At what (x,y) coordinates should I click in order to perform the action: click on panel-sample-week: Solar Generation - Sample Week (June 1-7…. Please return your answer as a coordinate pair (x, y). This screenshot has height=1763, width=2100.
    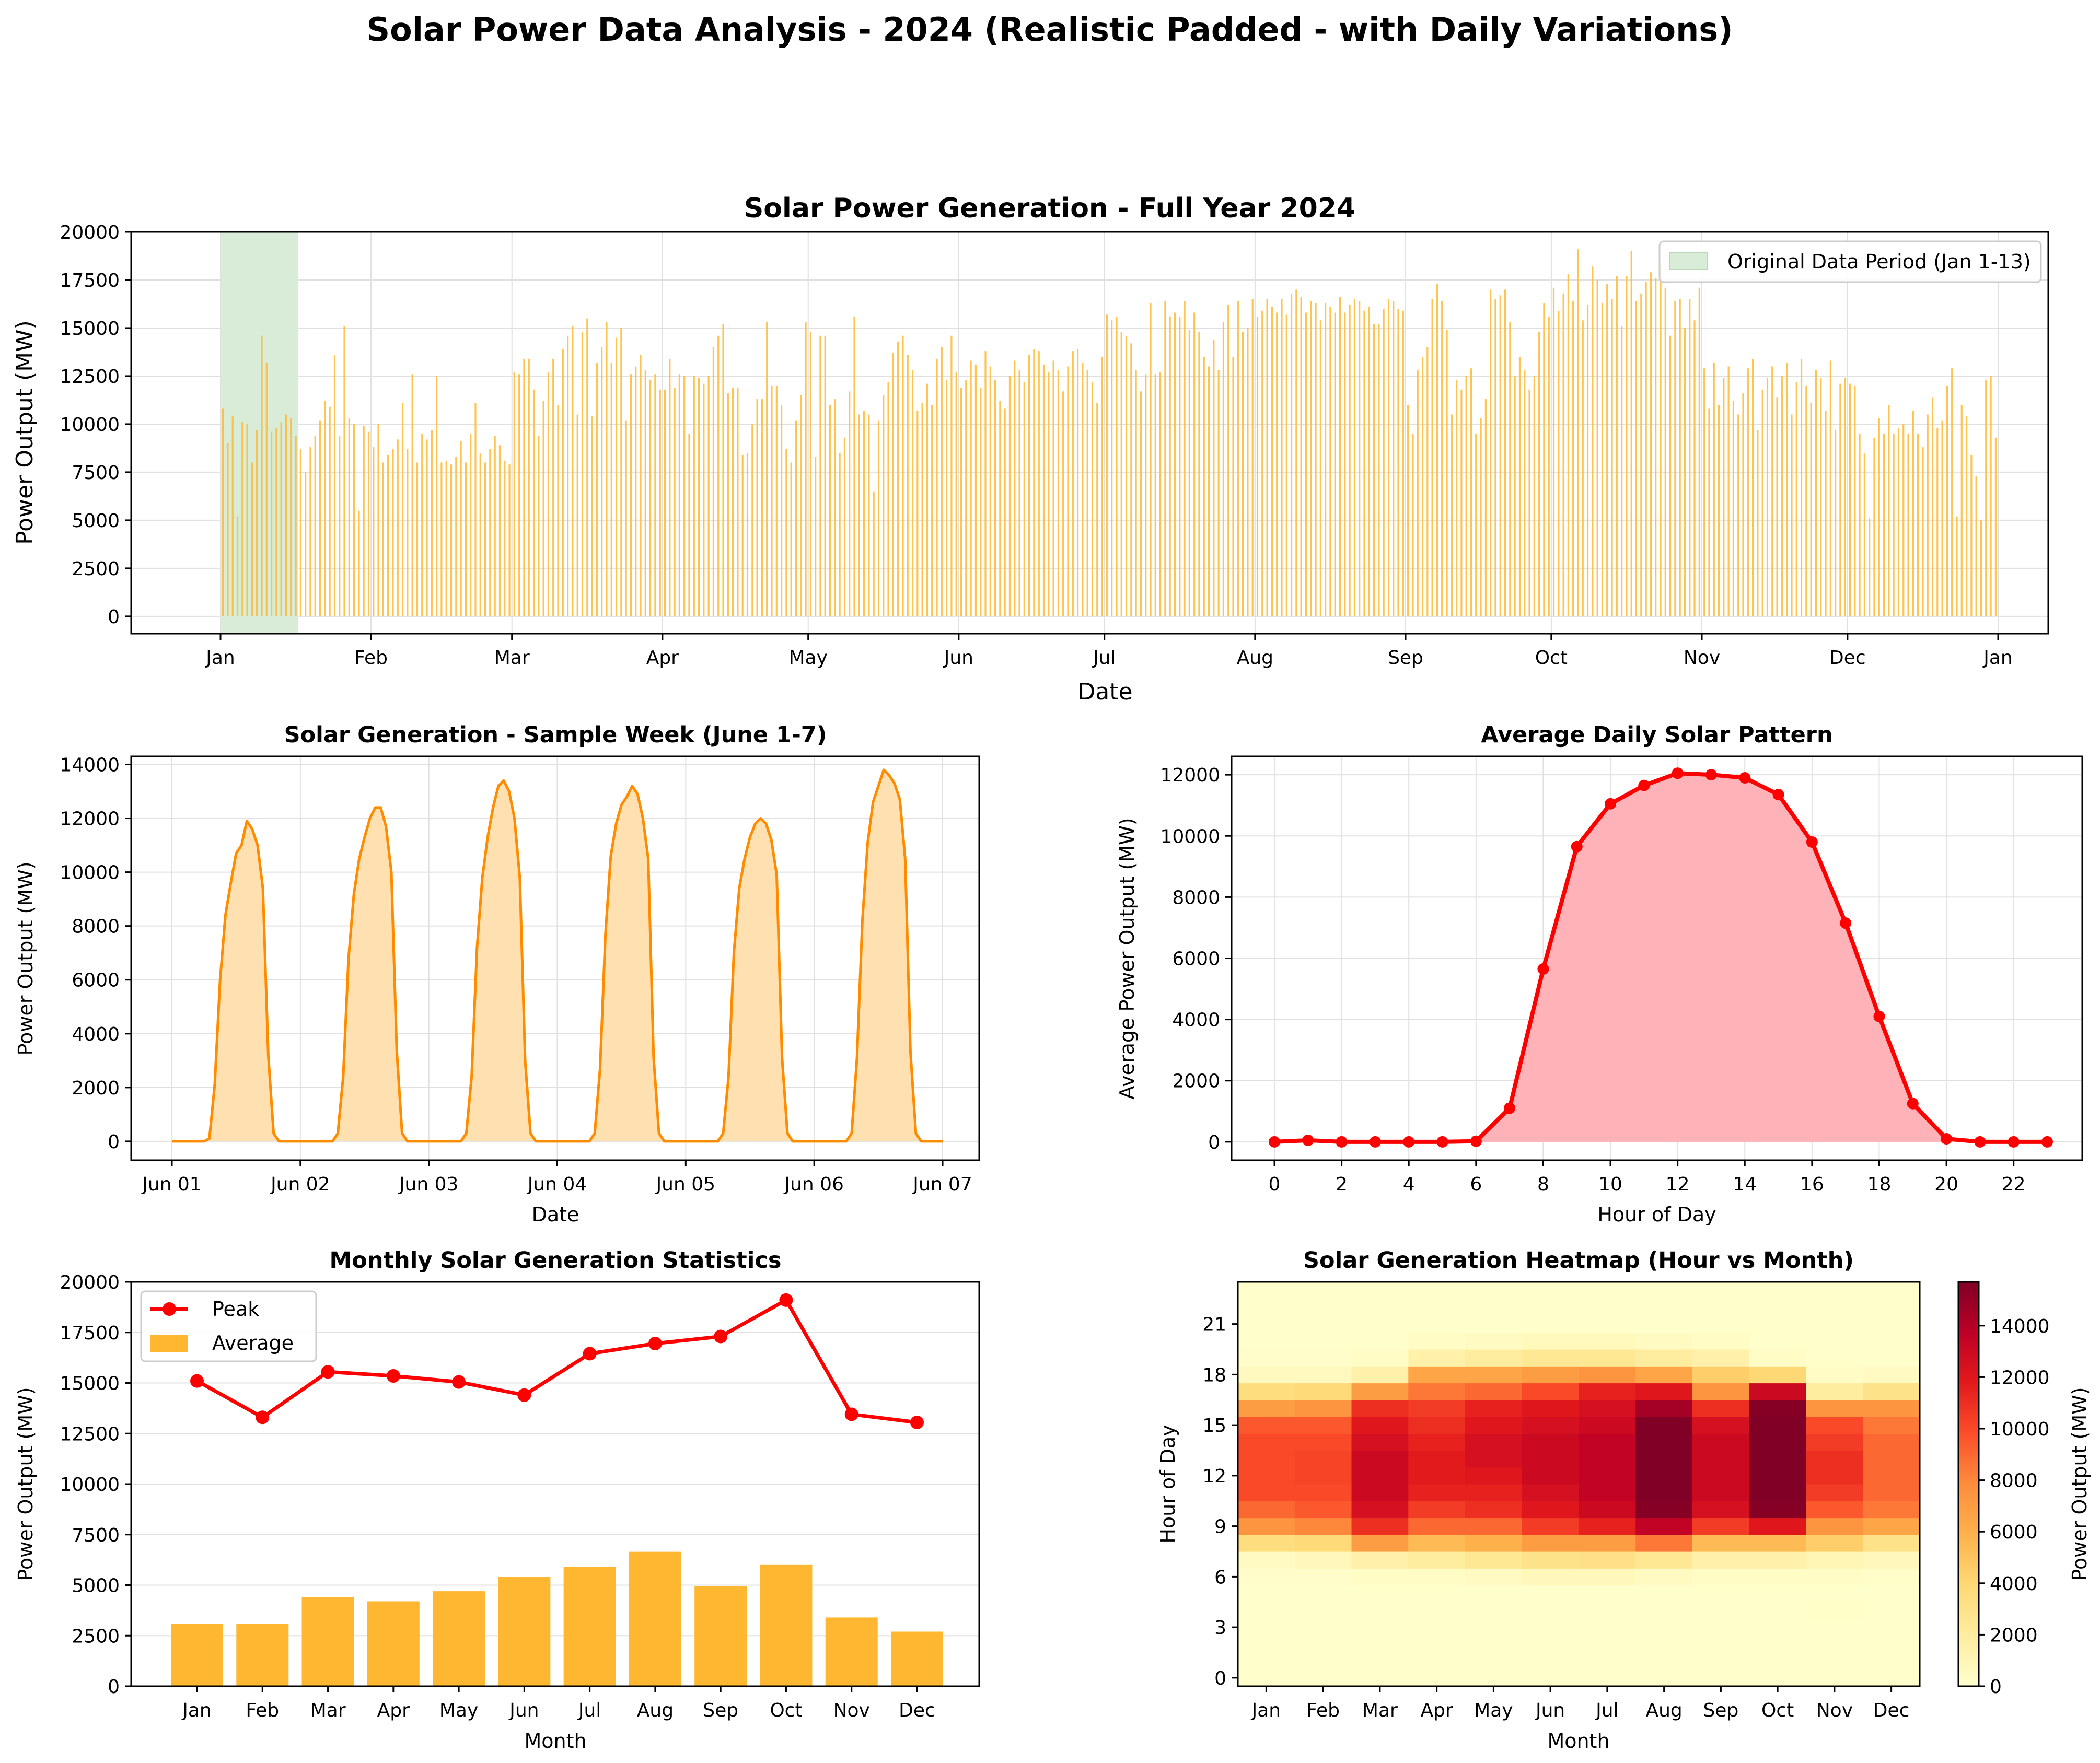
    Looking at the image, I should click on (497, 974).